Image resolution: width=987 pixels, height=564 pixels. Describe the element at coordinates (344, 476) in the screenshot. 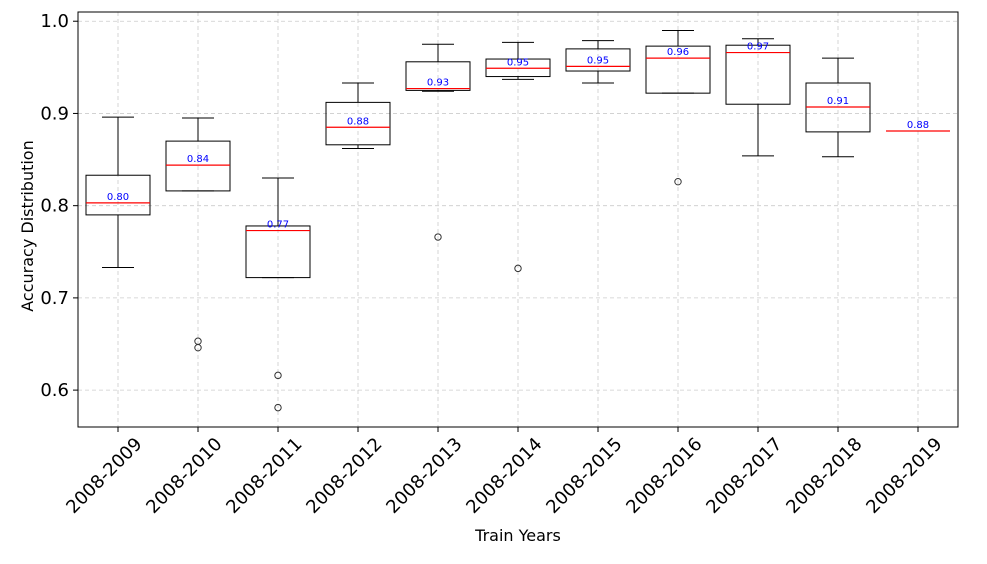

I see `x-tick-label: 2008-2012` at that location.